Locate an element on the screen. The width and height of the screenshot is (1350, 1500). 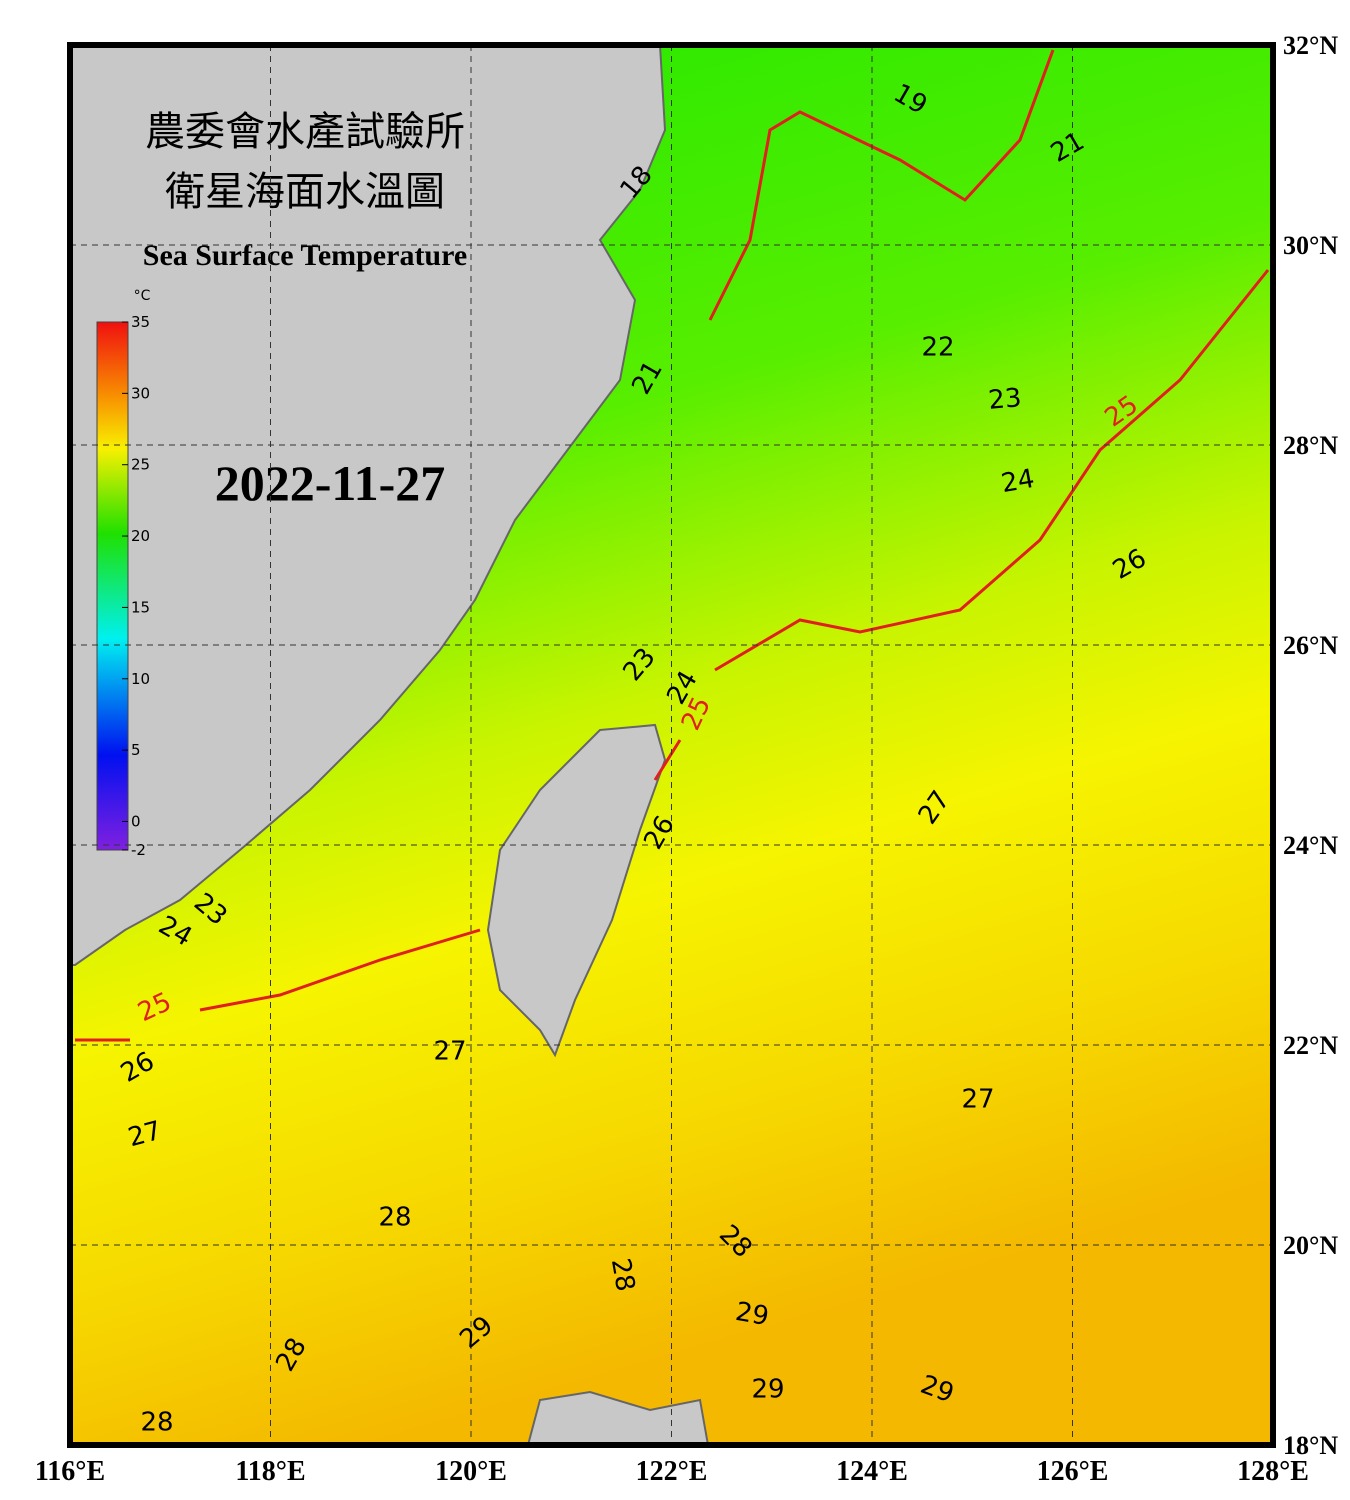
contour-label: 23 is located at coordinates (1005, 399).